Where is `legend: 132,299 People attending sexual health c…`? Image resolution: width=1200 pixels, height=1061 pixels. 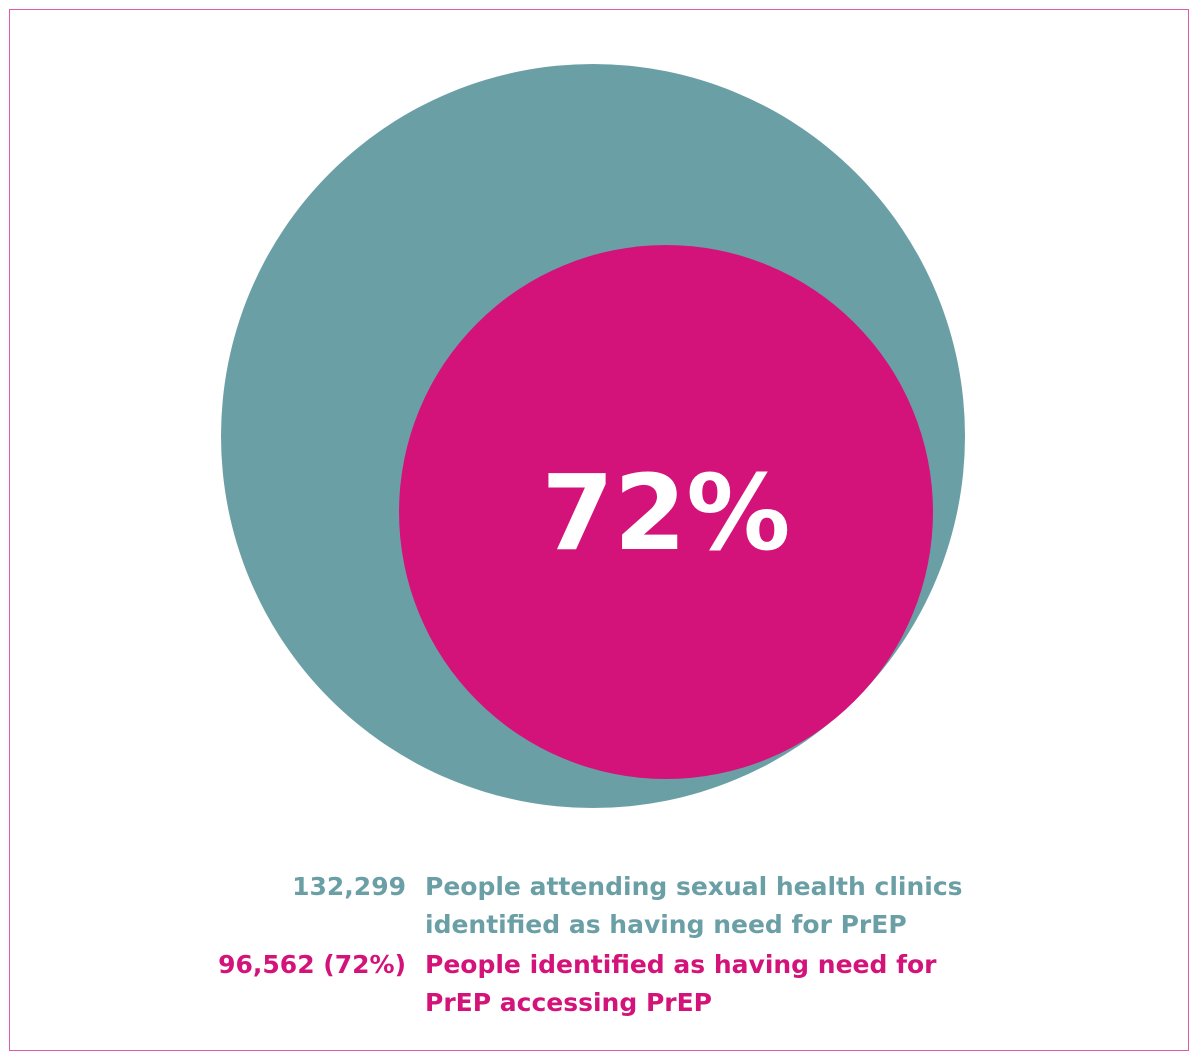
legend: 132,299 People attending sexual health c… is located at coordinates (600, 946).